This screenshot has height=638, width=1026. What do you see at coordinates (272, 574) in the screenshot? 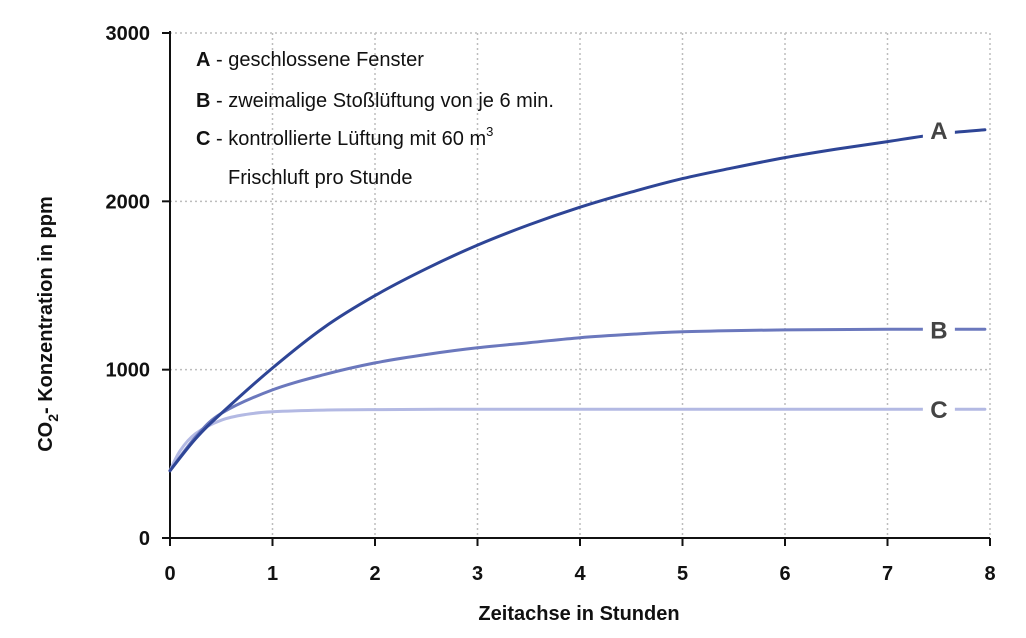
I see `x-tick-label-1: 1` at bounding box center [272, 574].